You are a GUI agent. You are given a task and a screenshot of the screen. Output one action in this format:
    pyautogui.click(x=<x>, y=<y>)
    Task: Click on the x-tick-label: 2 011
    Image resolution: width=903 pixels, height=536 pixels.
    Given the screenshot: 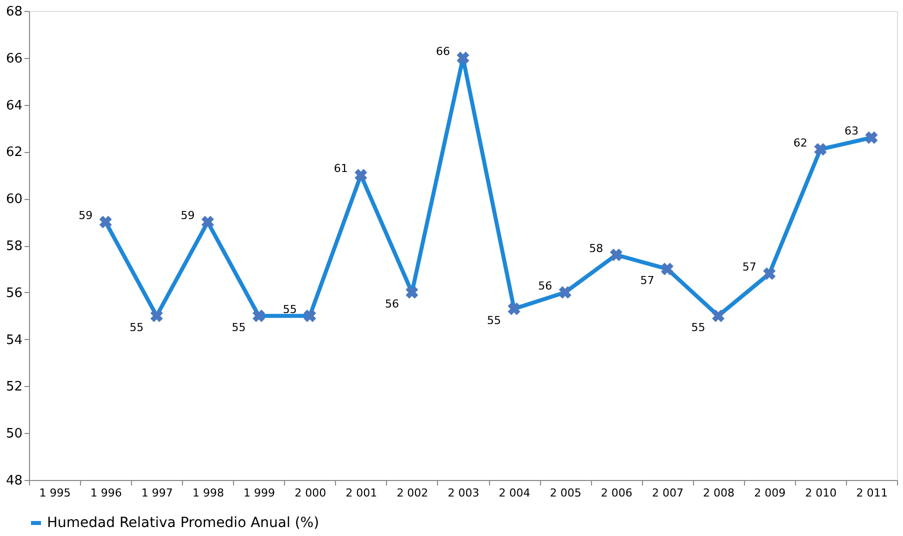 What is the action you would take?
    pyautogui.click(x=872, y=493)
    